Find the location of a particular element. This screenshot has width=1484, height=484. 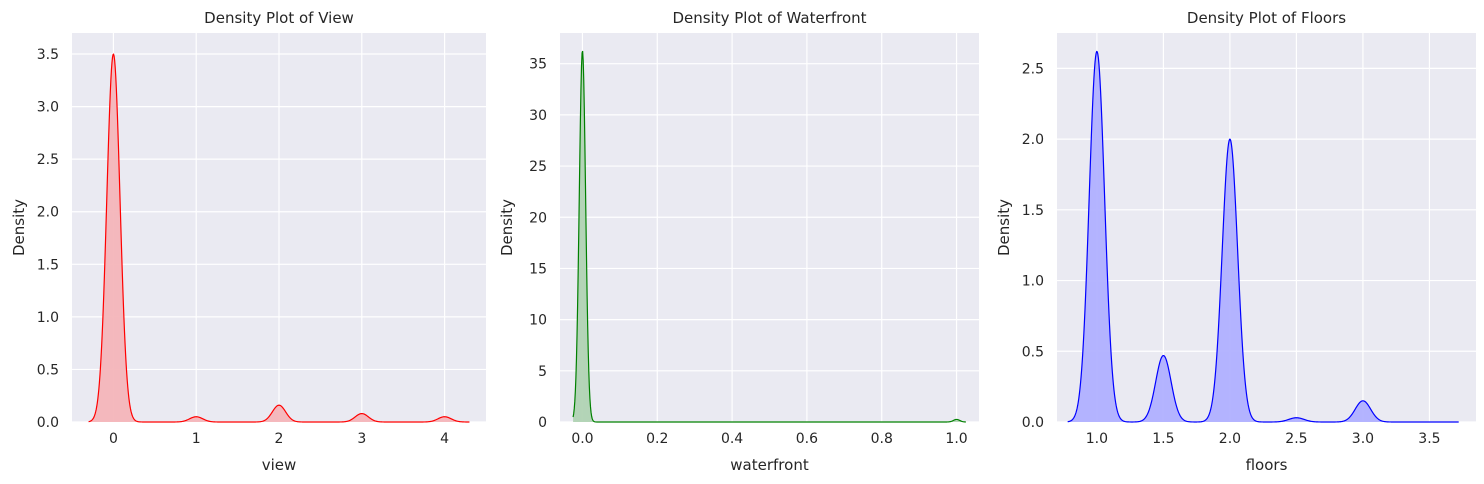

y-tick-label: 10 is located at coordinates (538, 321).